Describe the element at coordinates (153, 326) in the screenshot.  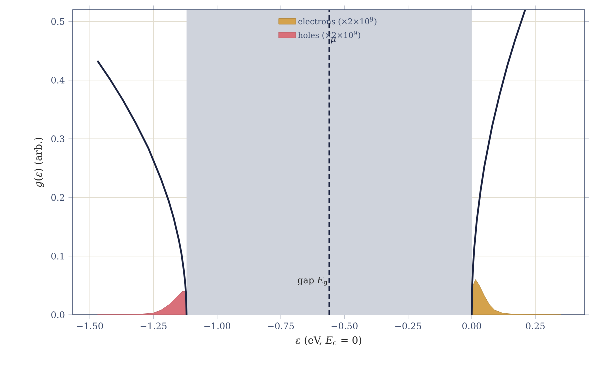
I see `x-tick-label: −1.25` at that location.